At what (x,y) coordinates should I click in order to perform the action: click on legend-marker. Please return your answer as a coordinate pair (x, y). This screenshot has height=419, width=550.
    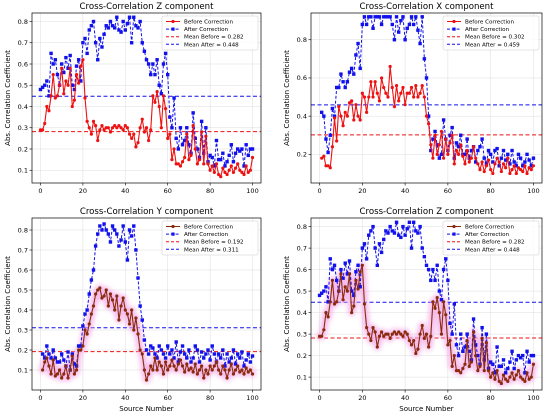
    Looking at the image, I should click on (454, 234).